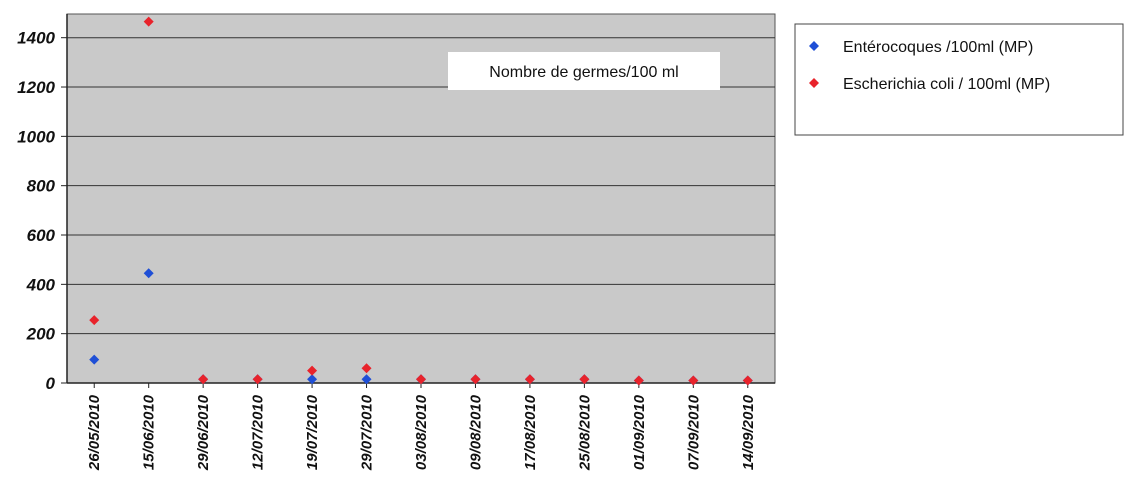  I want to click on y-tick-label: 1000, so click(36, 136).